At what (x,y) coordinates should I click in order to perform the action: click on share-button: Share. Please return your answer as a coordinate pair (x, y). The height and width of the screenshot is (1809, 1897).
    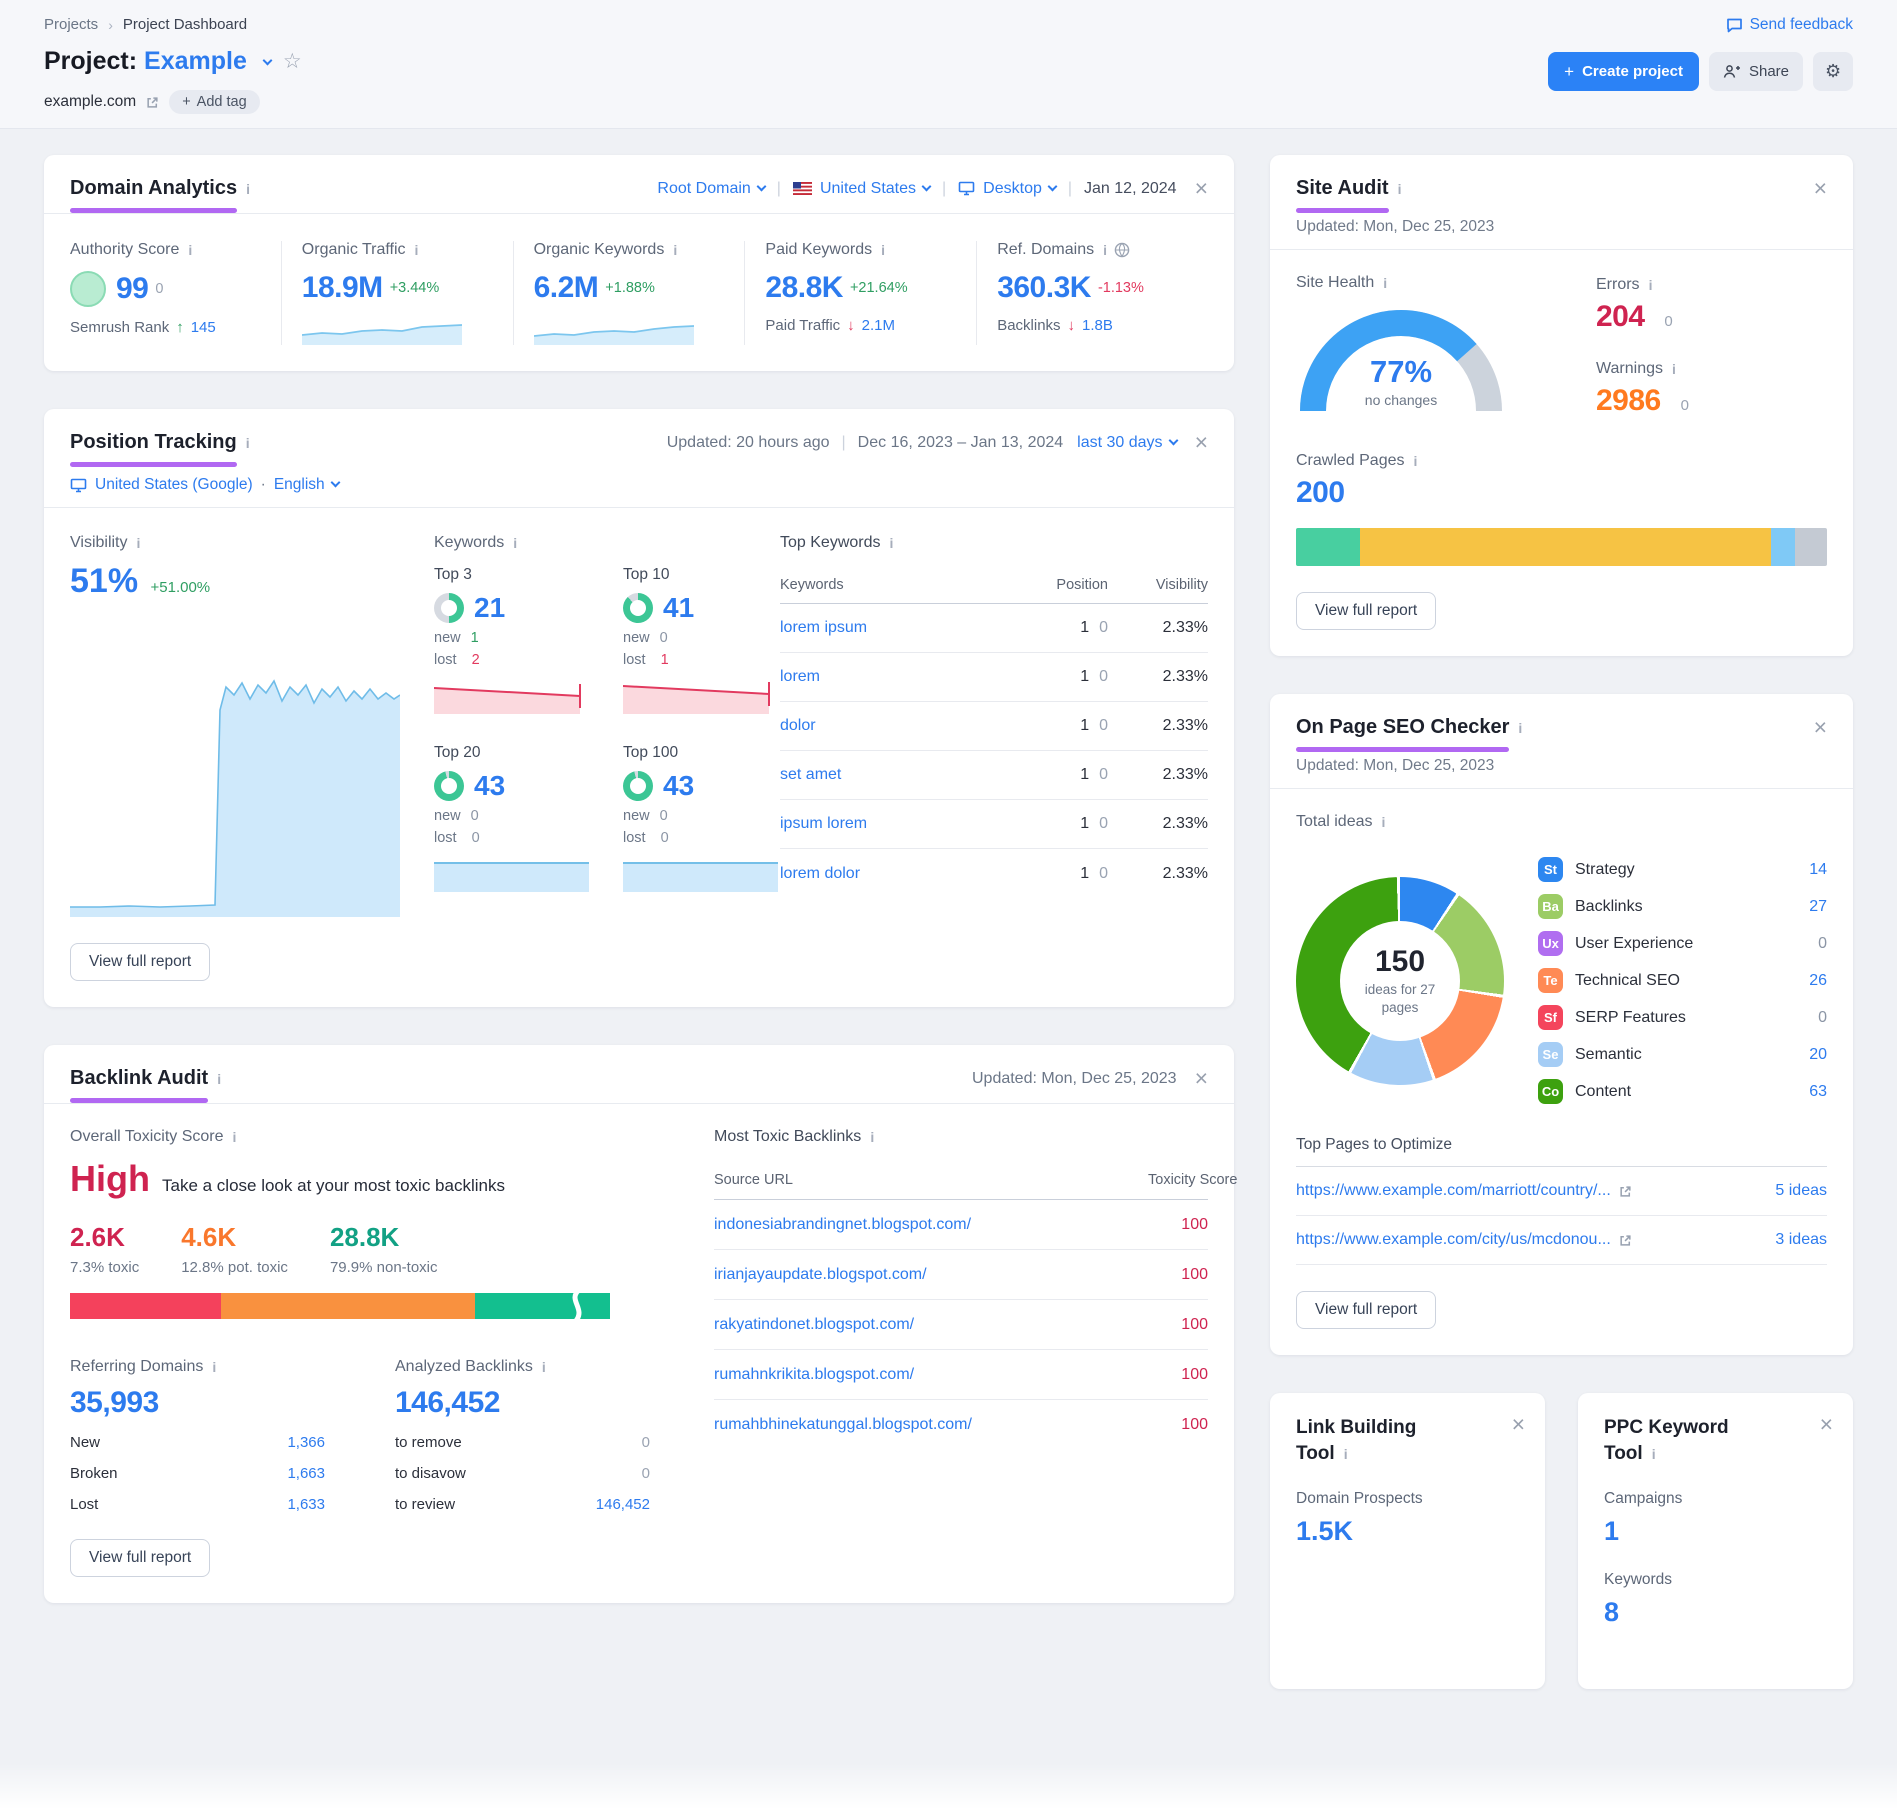
    Looking at the image, I should click on (1755, 71).